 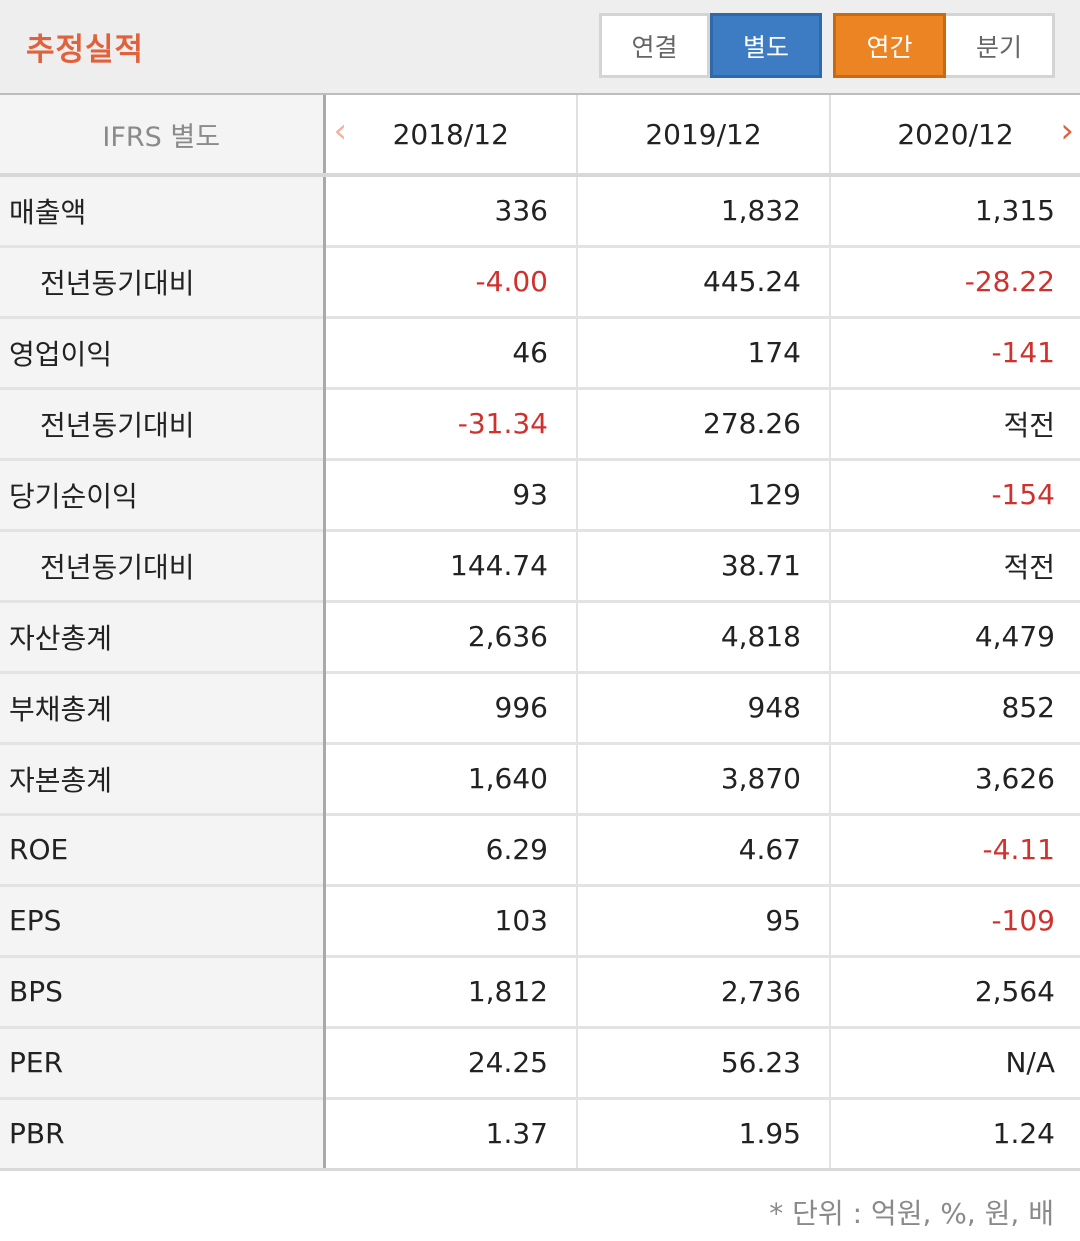 I want to click on row-label: PER, so click(x=163, y=1061).